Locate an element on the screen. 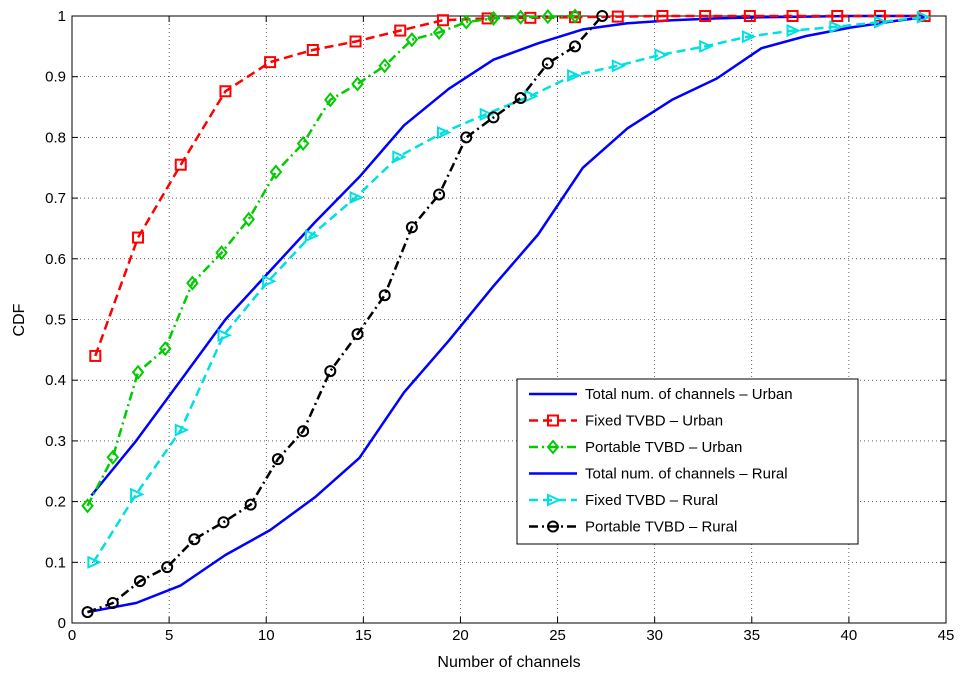 The width and height of the screenshot is (963, 675). legend-entry: Fixed TVBD – Rural is located at coordinates (623, 500).